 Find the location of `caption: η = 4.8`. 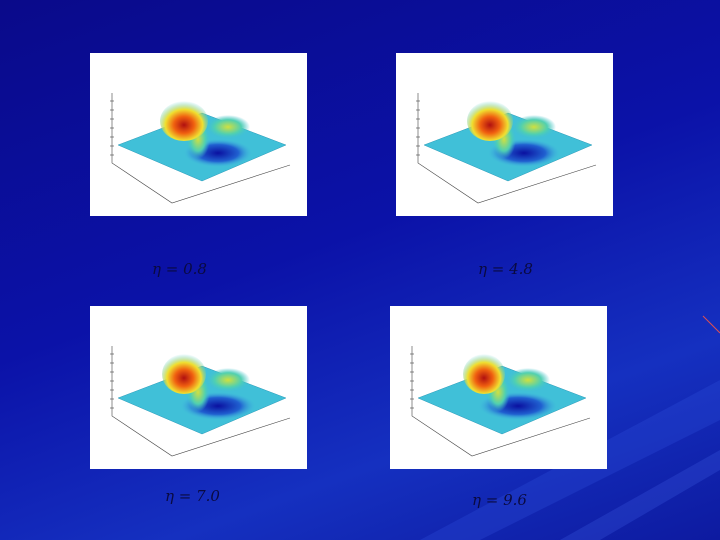

caption: η = 4.8 is located at coordinates (505, 269).